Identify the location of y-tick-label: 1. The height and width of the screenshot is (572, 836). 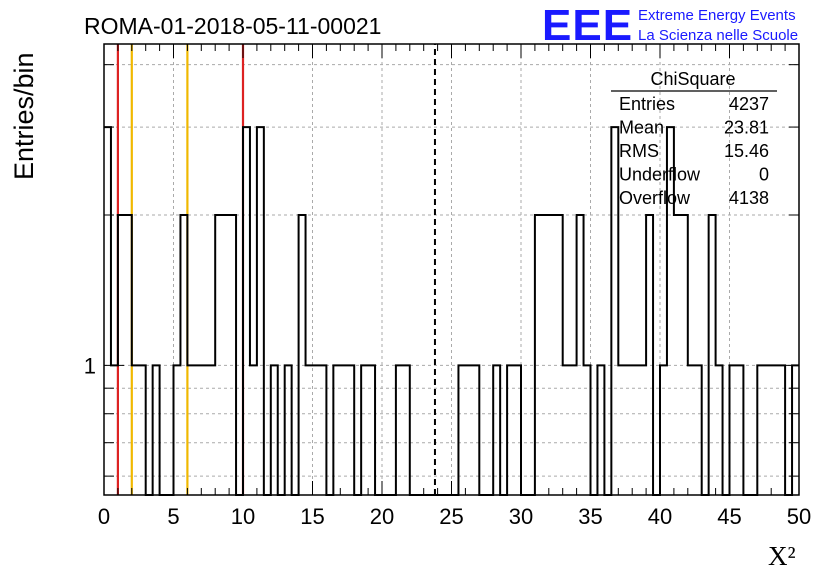
(90, 365).